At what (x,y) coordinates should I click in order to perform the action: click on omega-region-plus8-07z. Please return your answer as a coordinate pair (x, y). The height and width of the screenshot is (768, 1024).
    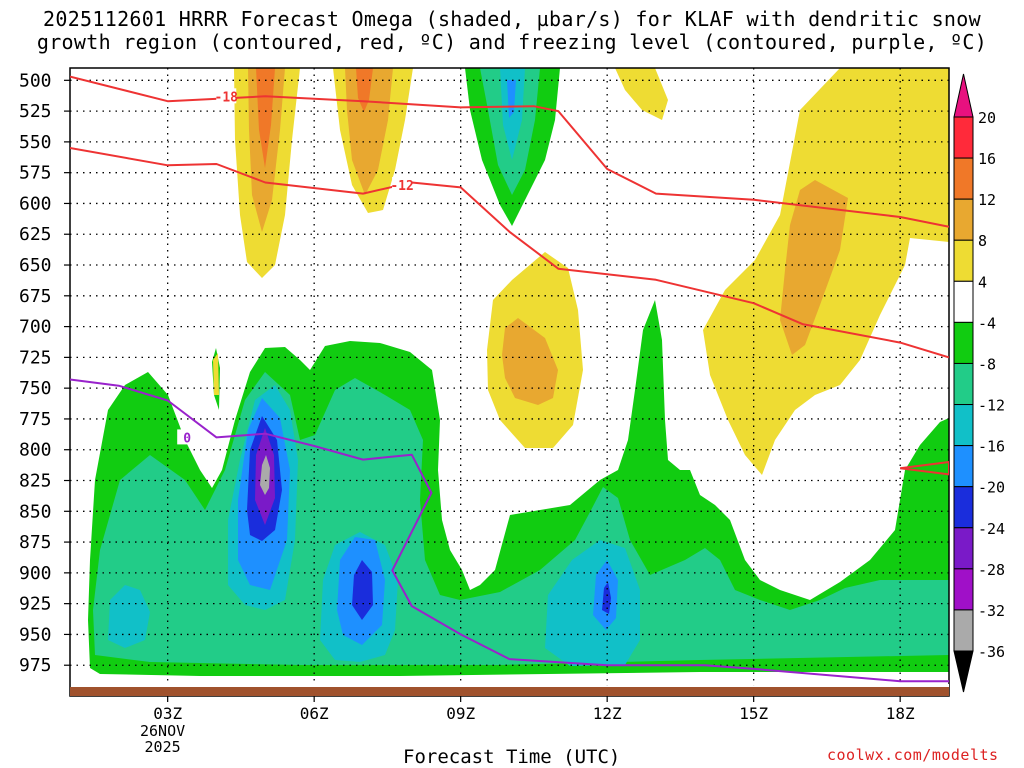
    Looking at the image, I should click on (369, 131).